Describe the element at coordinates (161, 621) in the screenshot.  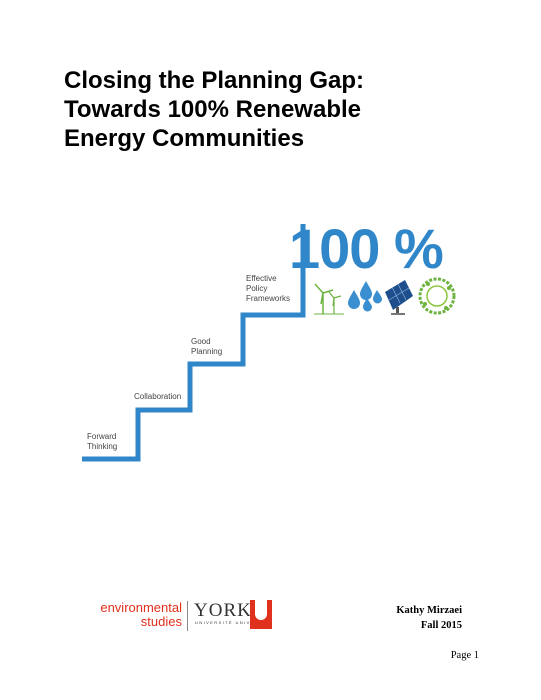
I see `logo-line-studies: studies` at that location.